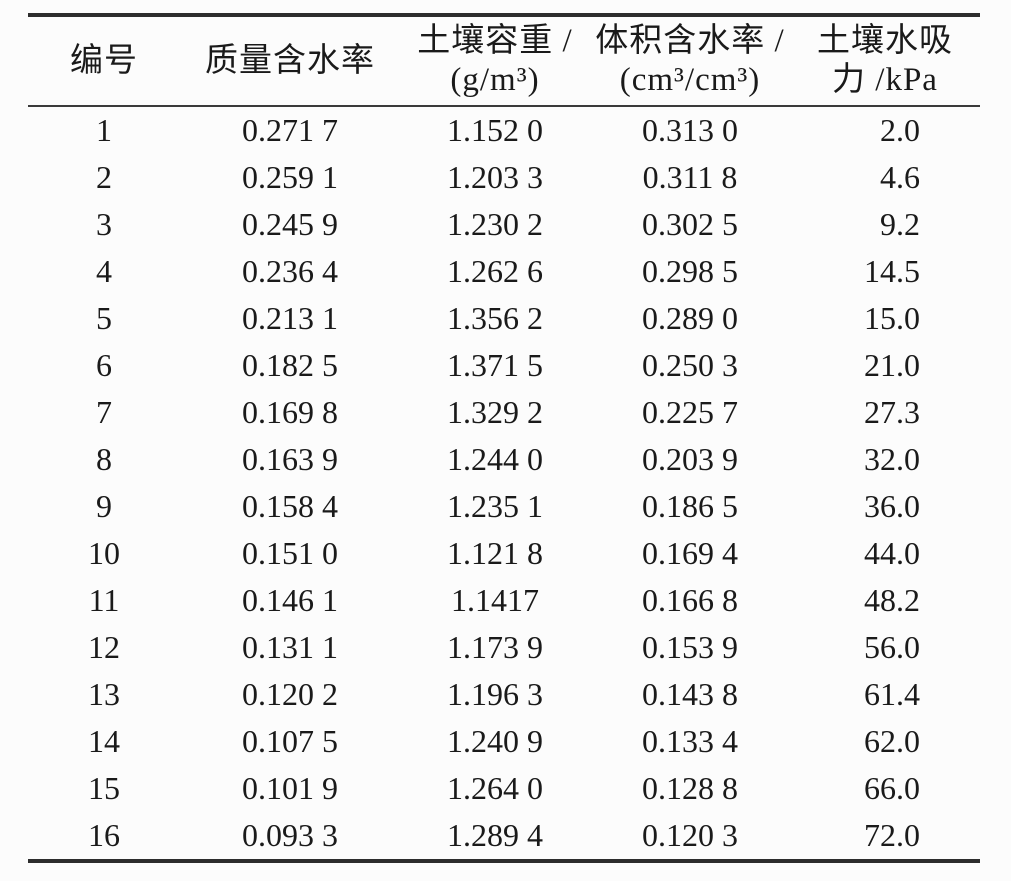 The image size is (1011, 881). I want to click on table-cell: 0.143 8, so click(690, 694).